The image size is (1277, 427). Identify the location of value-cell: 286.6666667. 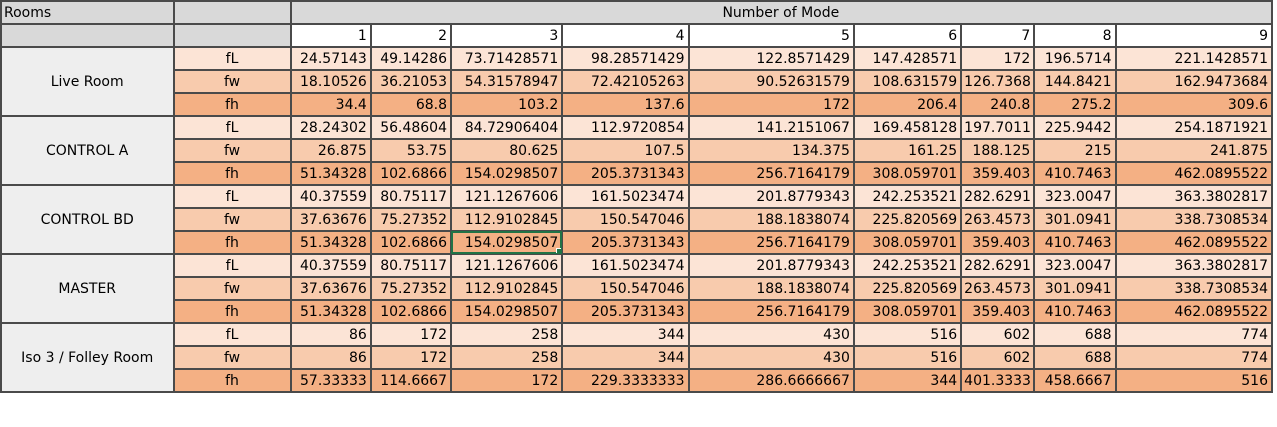
(771, 380).